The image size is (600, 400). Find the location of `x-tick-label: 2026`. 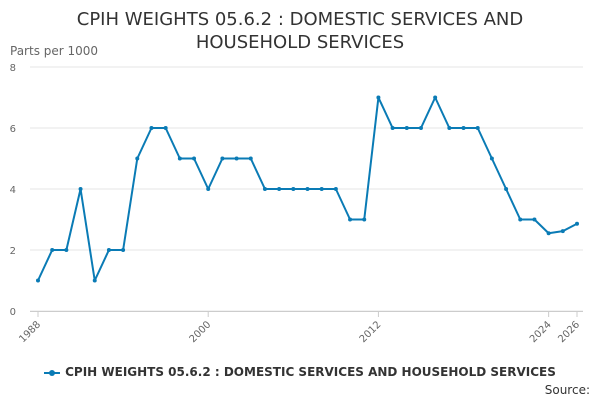

x-tick-label: 2026 is located at coordinates (569, 332).